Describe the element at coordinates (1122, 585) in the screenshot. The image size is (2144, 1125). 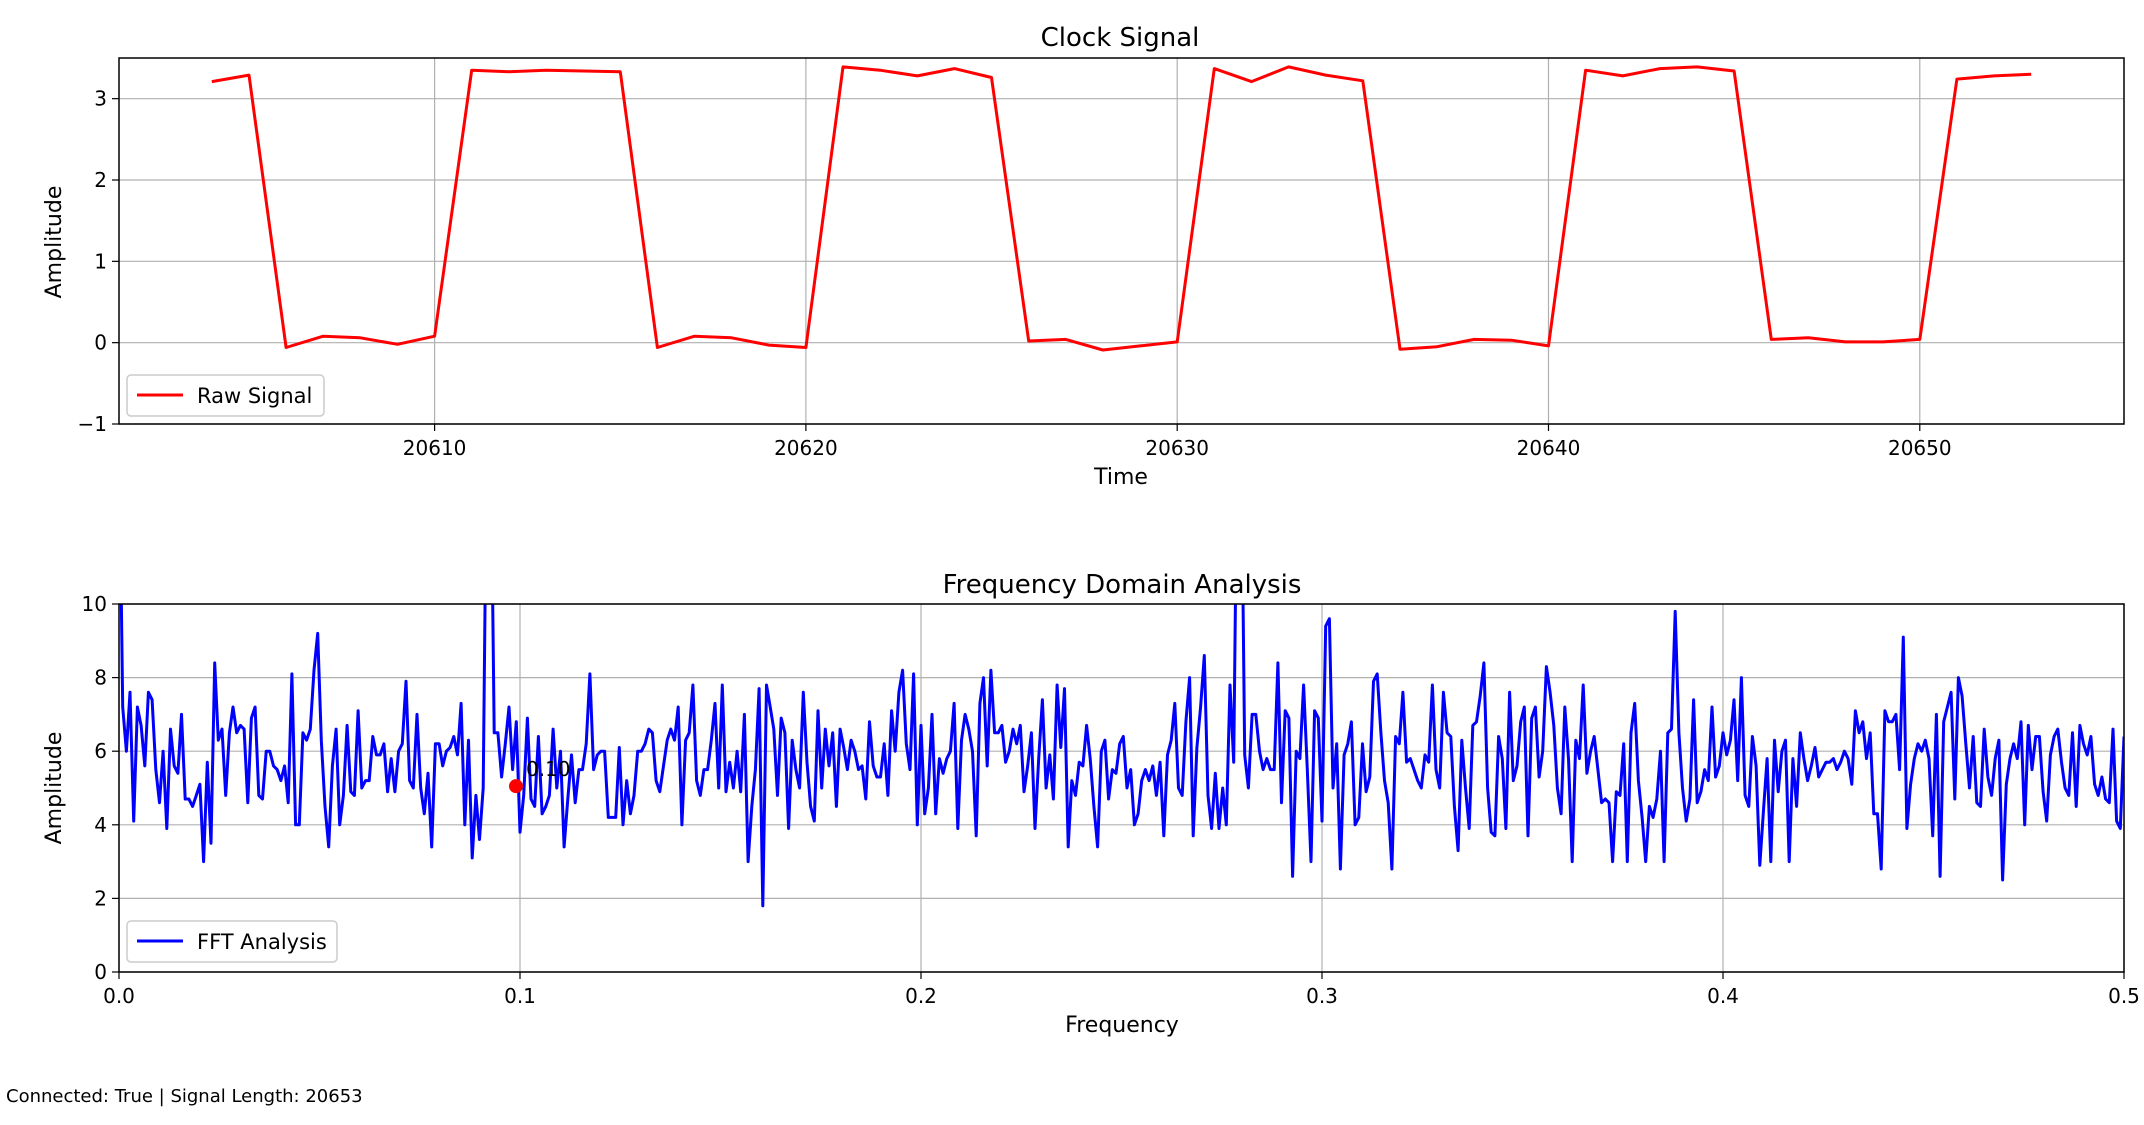
I see `chart-title: Frequency Domain Analysis` at that location.